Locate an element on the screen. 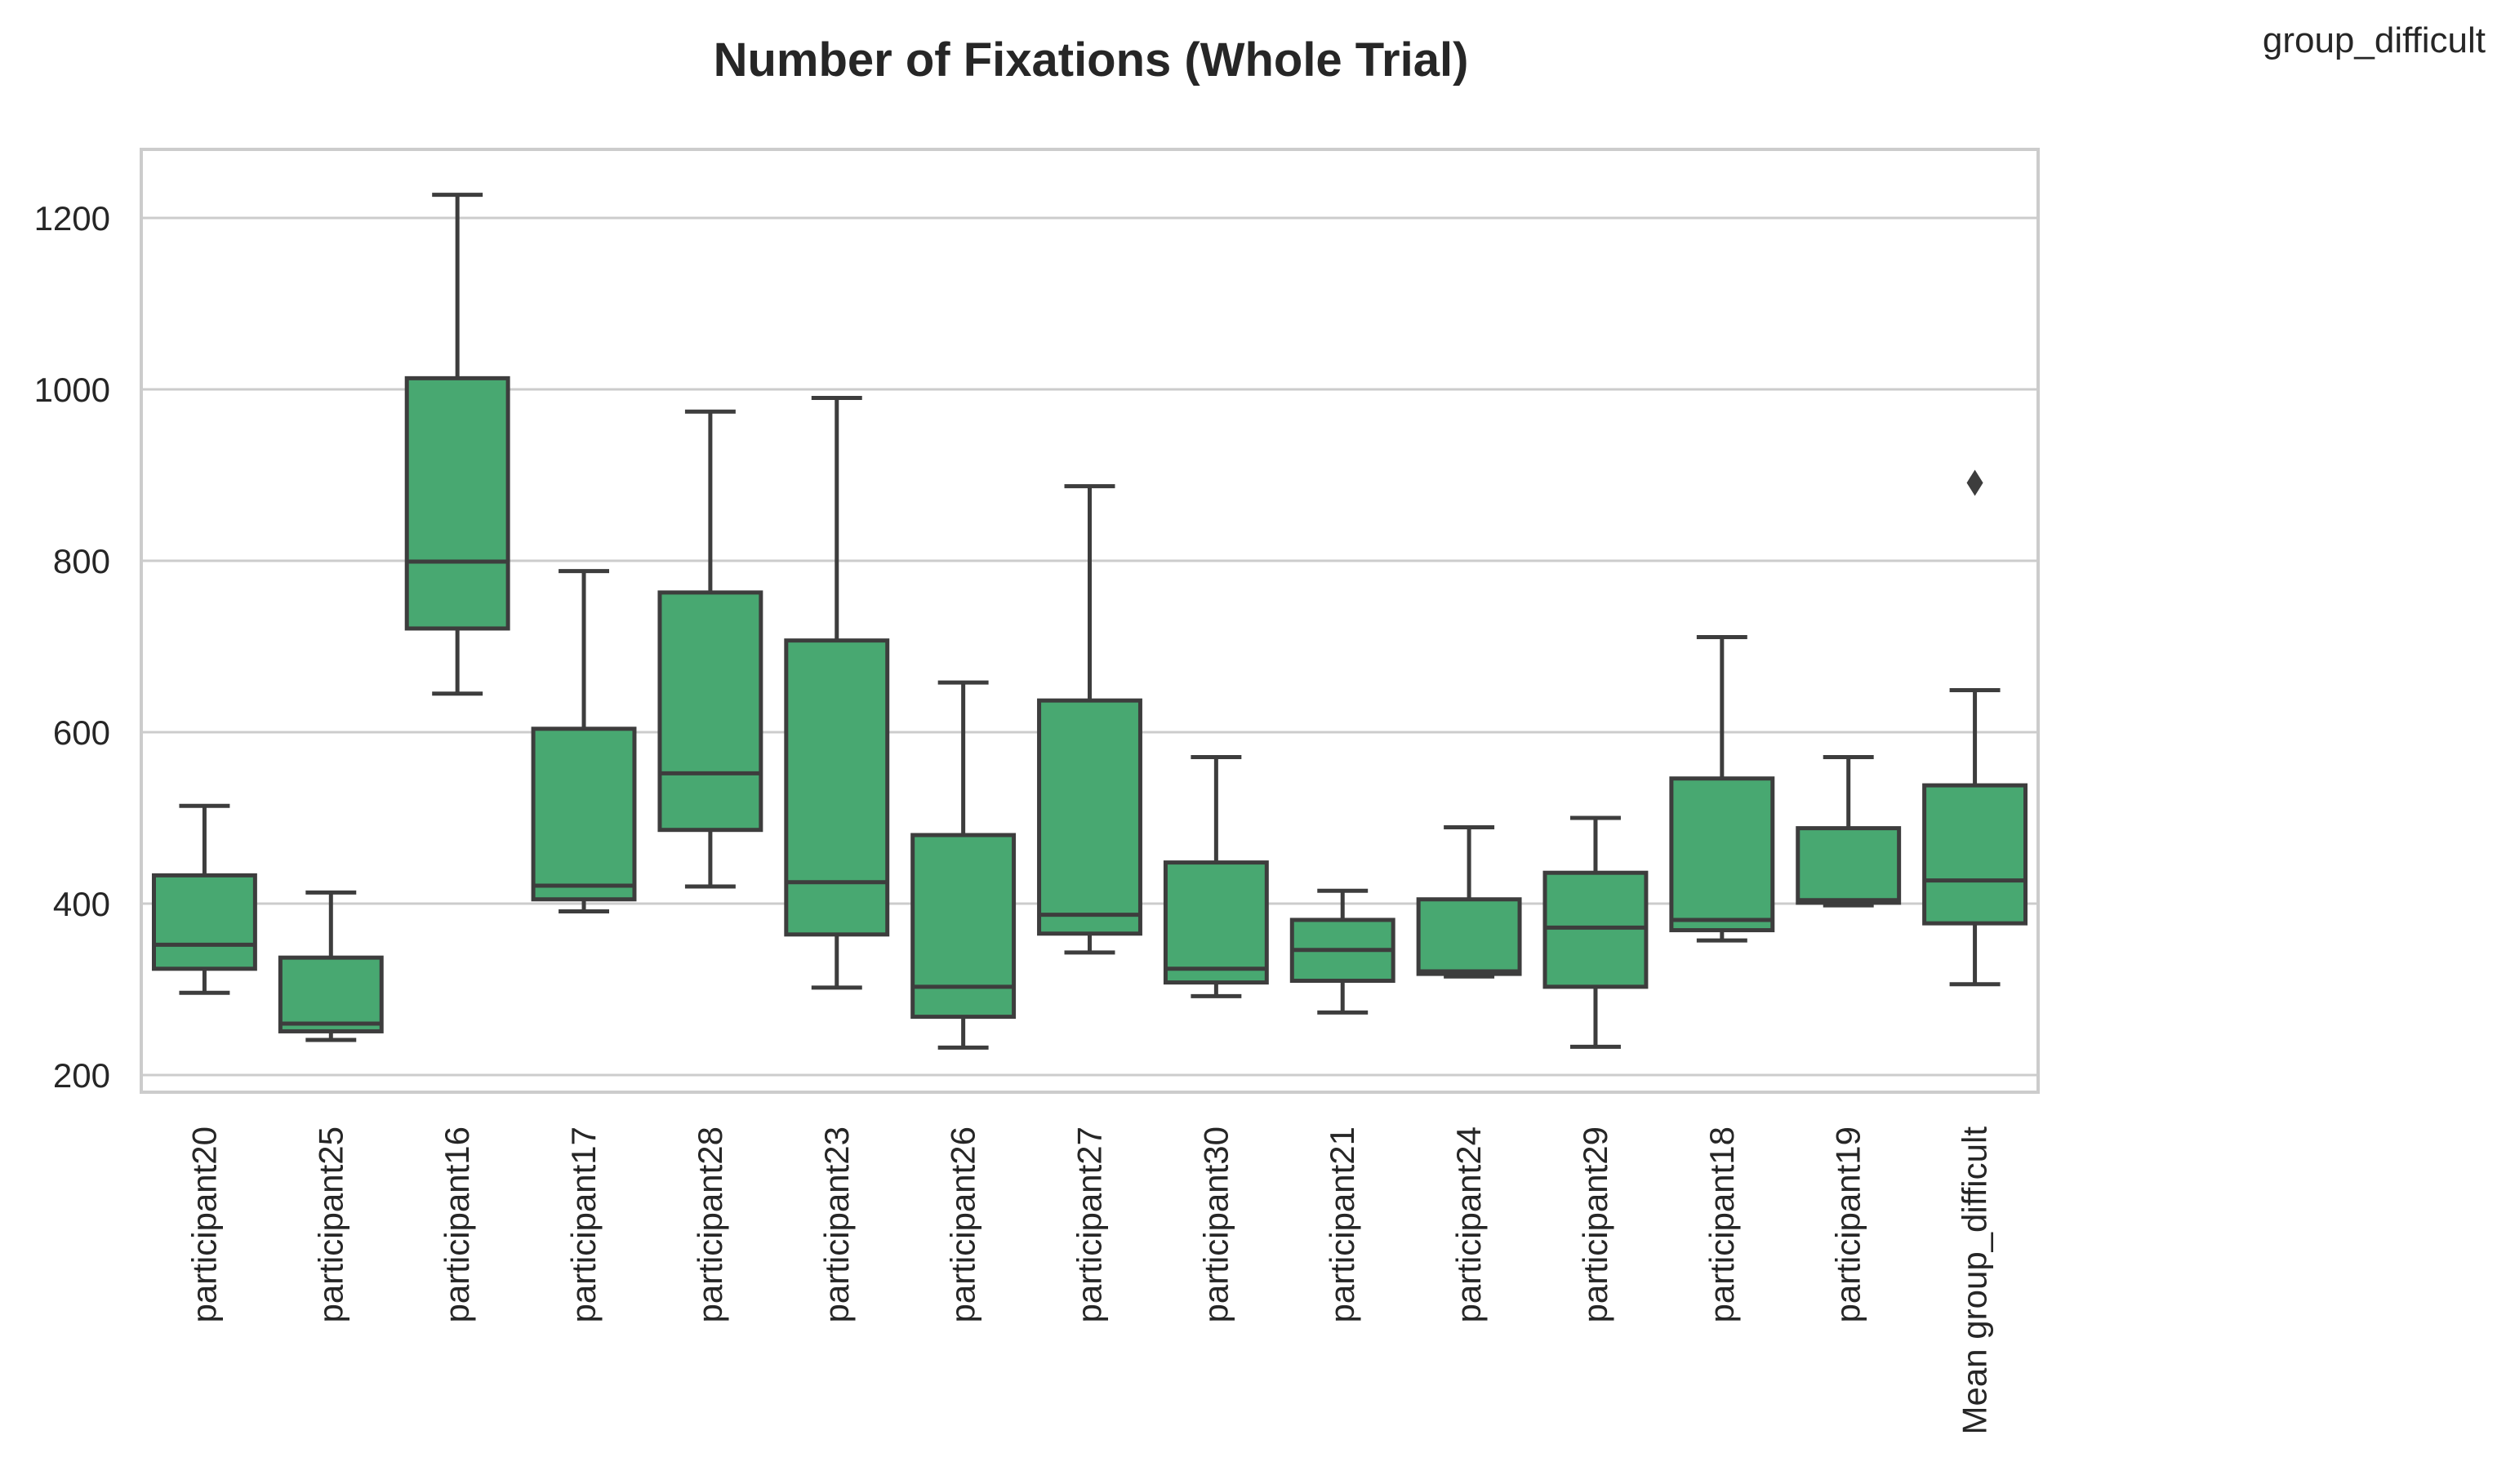 The width and height of the screenshot is (2506, 1484). y-tick-label: 400 is located at coordinates (81, 904).